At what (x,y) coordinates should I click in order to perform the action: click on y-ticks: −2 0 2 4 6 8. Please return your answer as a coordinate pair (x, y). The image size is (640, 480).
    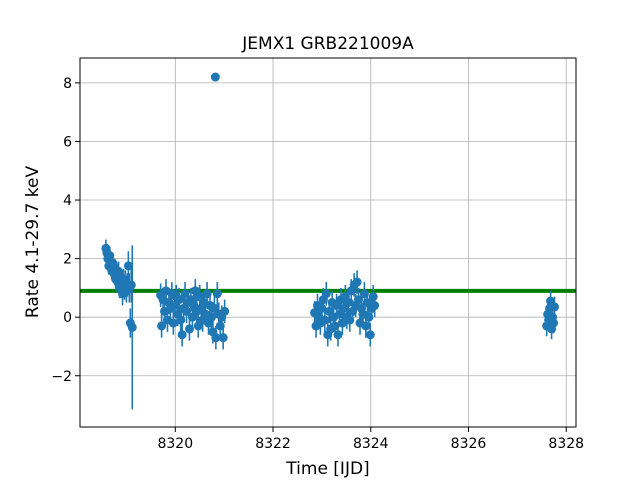
    Looking at the image, I should click on (65, 230).